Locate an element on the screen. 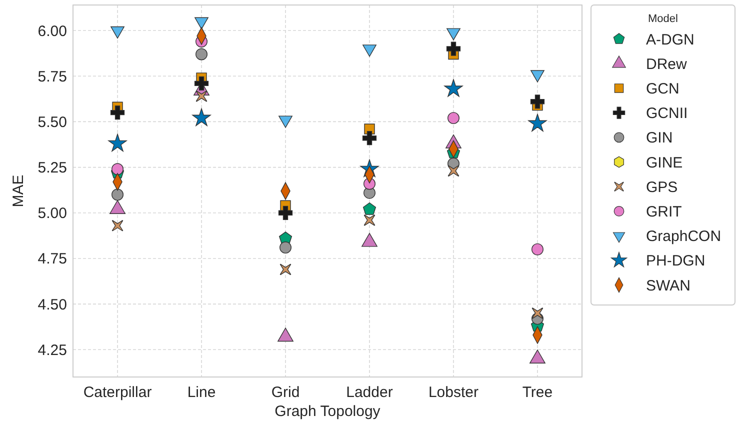  y-tick-label: 5.75 is located at coordinates (52, 77).